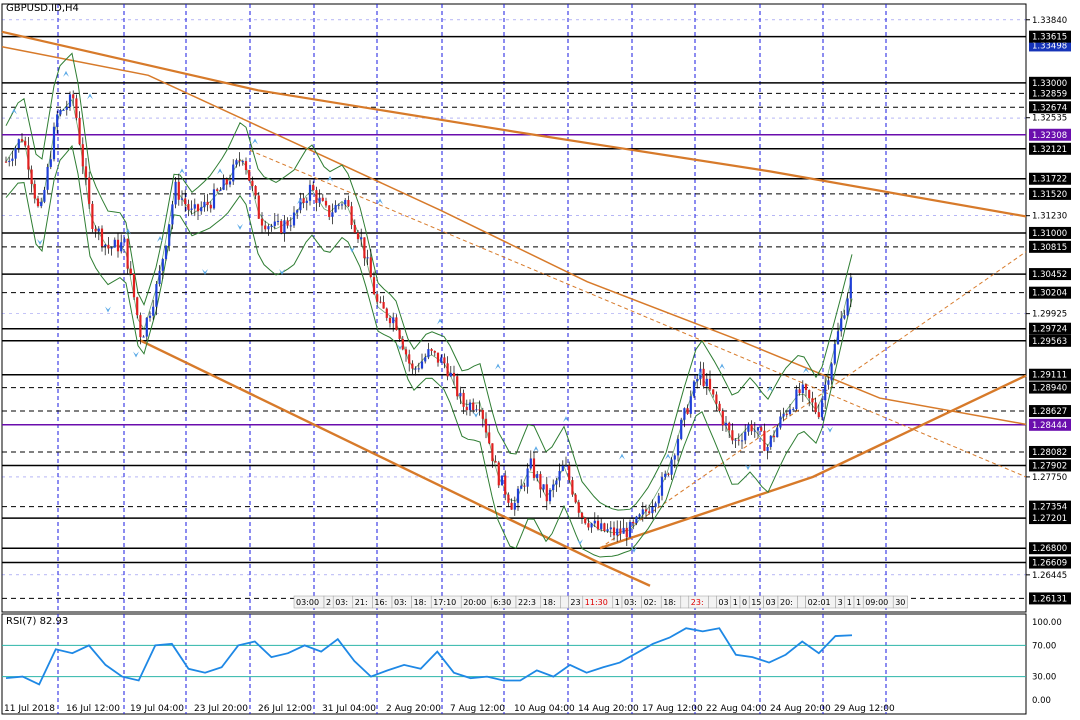  What do you see at coordinates (37, 621) in the screenshot?
I see `rsi-title: RSI(7) 82.93` at bounding box center [37, 621].